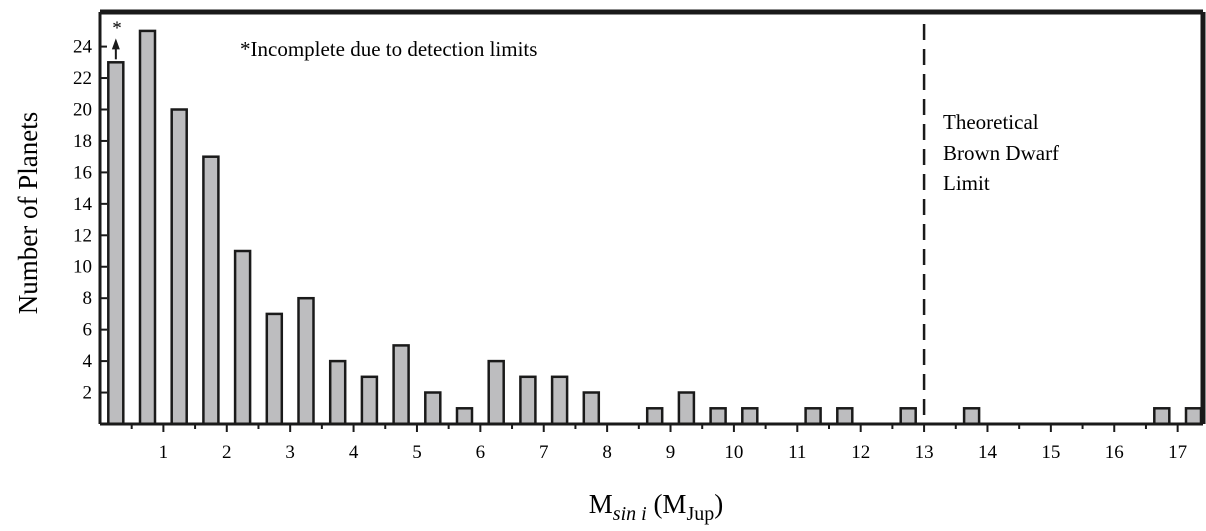  What do you see at coordinates (88, 330) in the screenshot?
I see `y-tick-label-6: 6` at bounding box center [88, 330].